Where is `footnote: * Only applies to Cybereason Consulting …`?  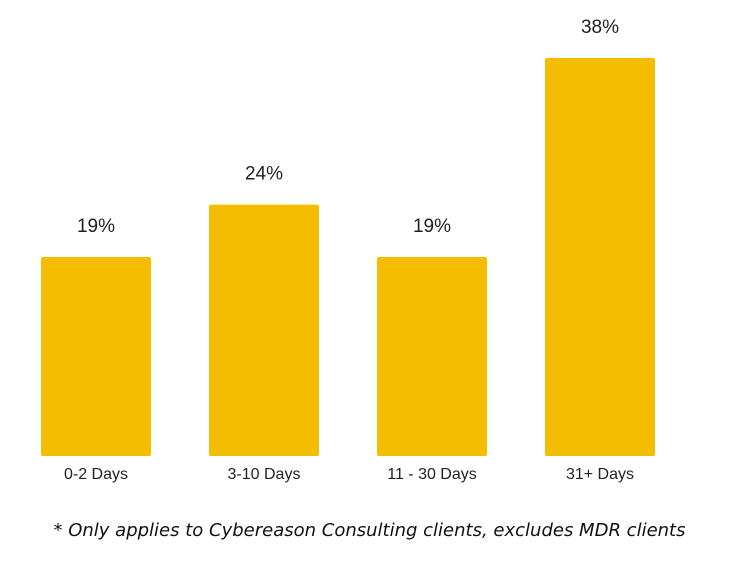
footnote: * Only applies to Cybereason Consulting … is located at coordinates (369, 530).